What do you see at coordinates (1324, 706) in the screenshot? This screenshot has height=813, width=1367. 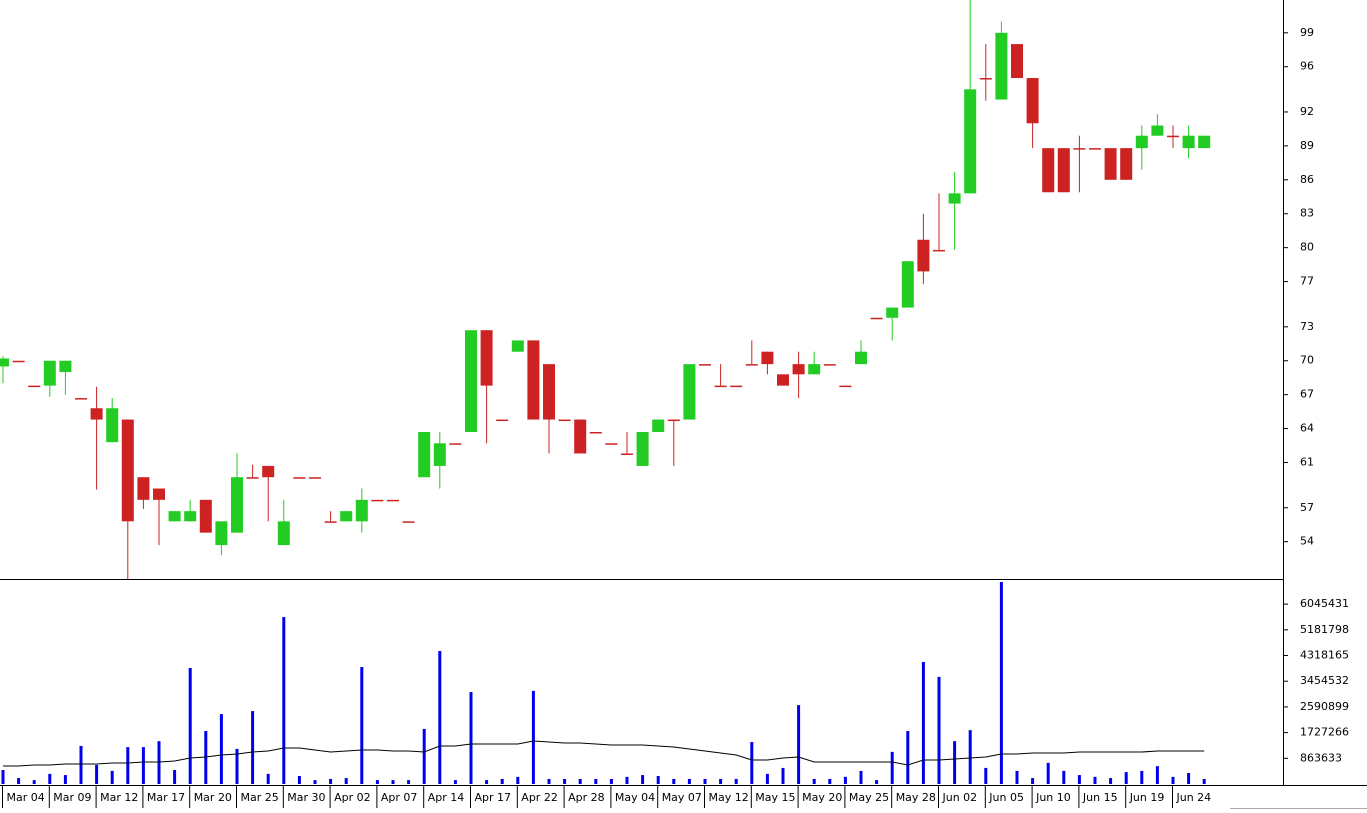 I see `y-tick-label: 2590899` at bounding box center [1324, 706].